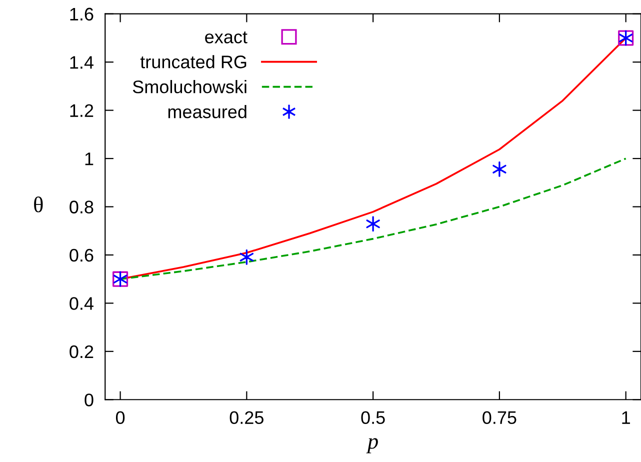 The width and height of the screenshot is (641, 462). Describe the element at coordinates (189, 87) in the screenshot. I see `legend-label: Smoluchowski` at that location.